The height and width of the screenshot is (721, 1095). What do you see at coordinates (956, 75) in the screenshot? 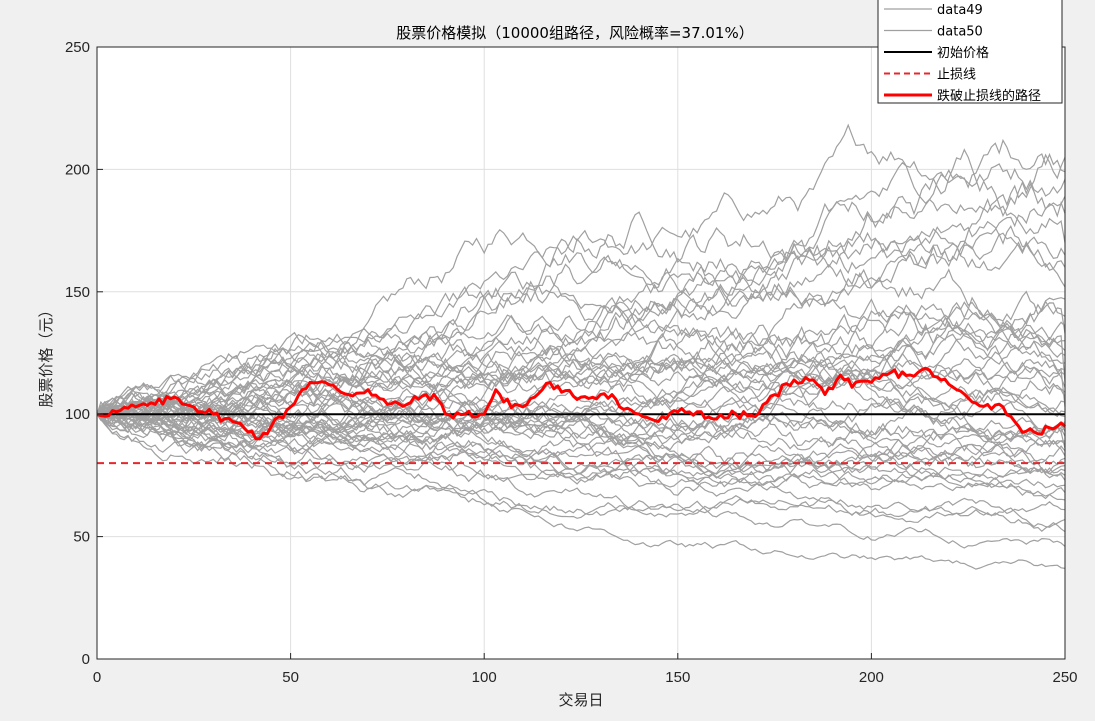
I see `legend-label: 止损线` at bounding box center [956, 75].